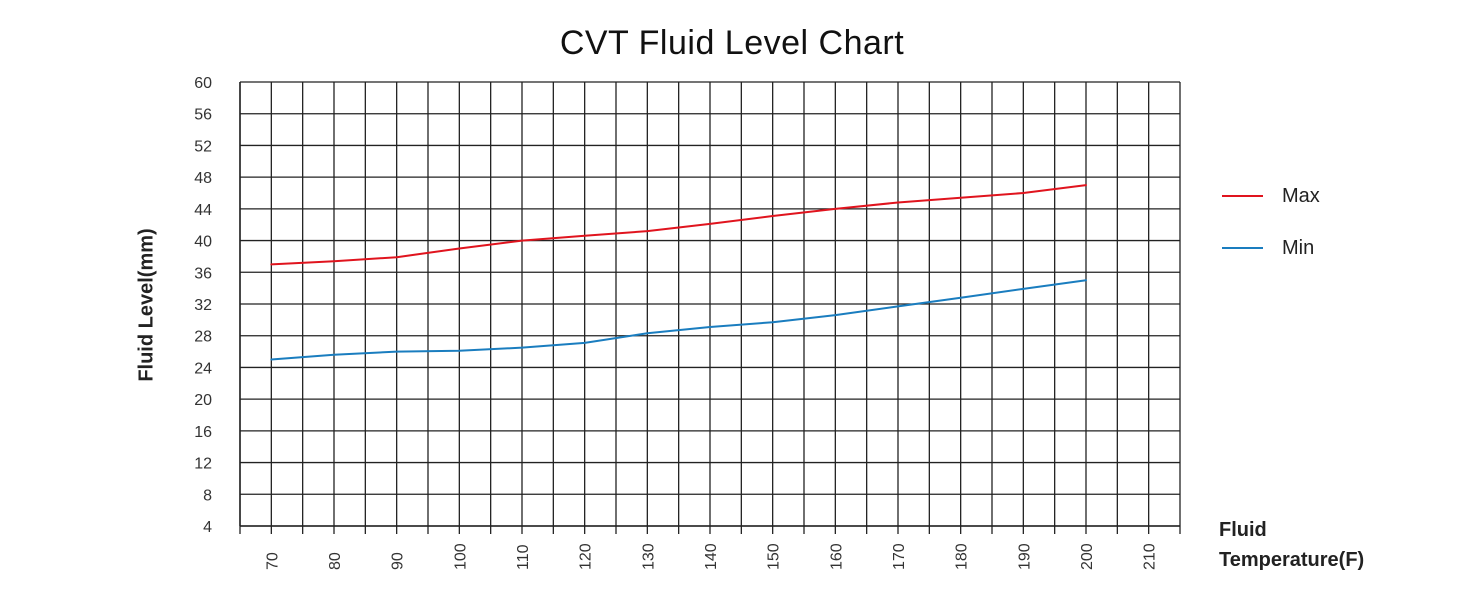 Image resolution: width=1464 pixels, height=600 pixels. Describe the element at coordinates (836, 556) in the screenshot. I see `x-tick-label: 160` at that location.